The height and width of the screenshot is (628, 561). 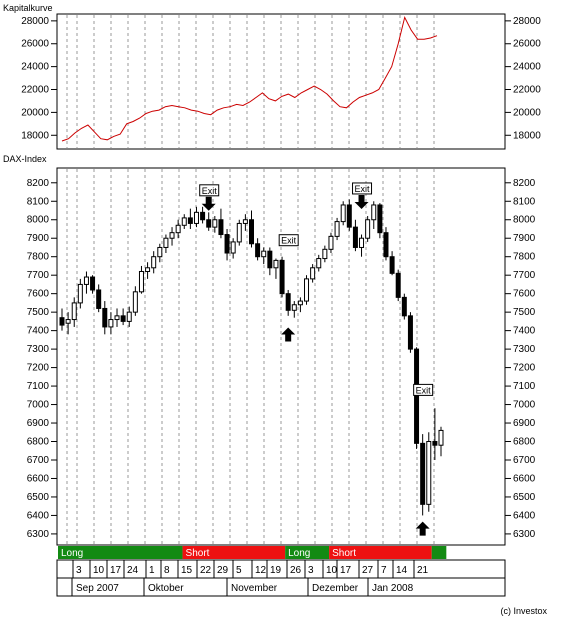 What do you see at coordinates (38, 405) in the screenshot?
I see `price-tick-label-left: 7000` at bounding box center [38, 405].